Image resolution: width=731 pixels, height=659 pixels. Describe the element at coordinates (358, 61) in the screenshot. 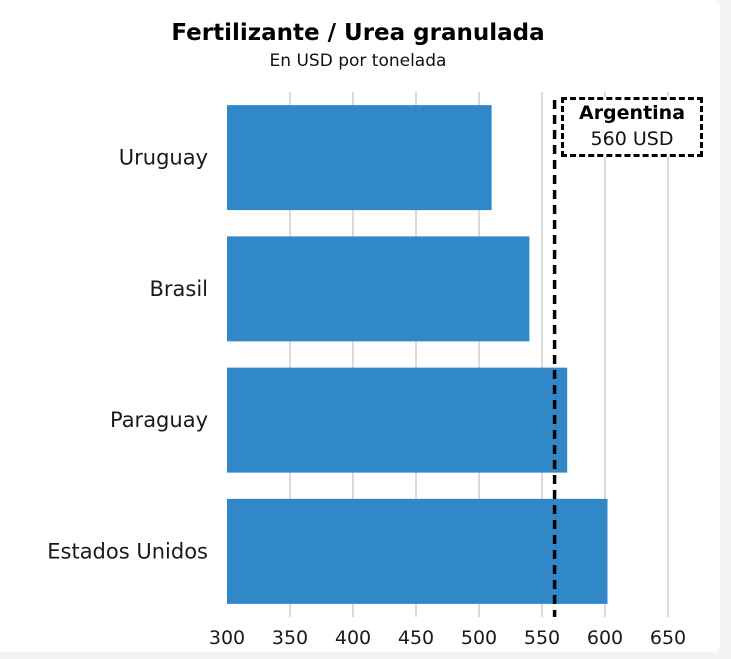

I see `chart-subtitle: En USD por tonelada` at that location.